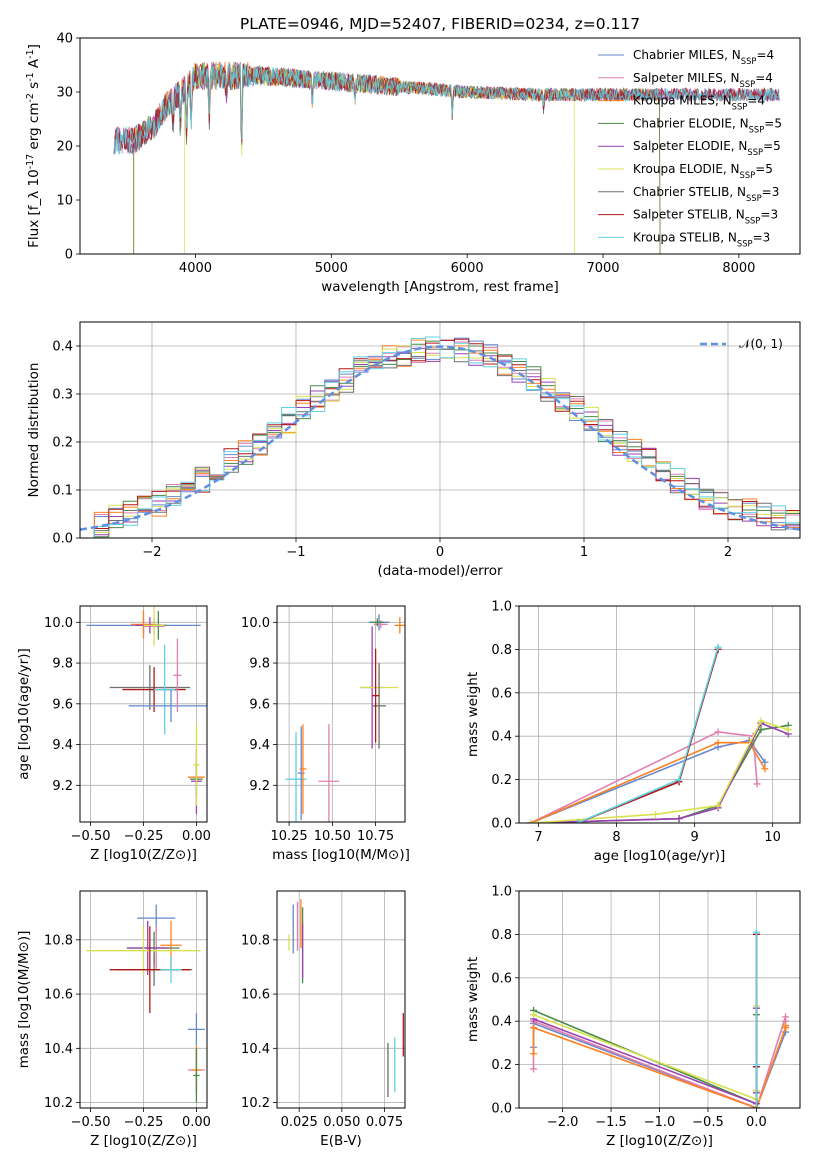 The image size is (819, 1170). I want to click on y-tick-label: 9.2, so click(62, 786).